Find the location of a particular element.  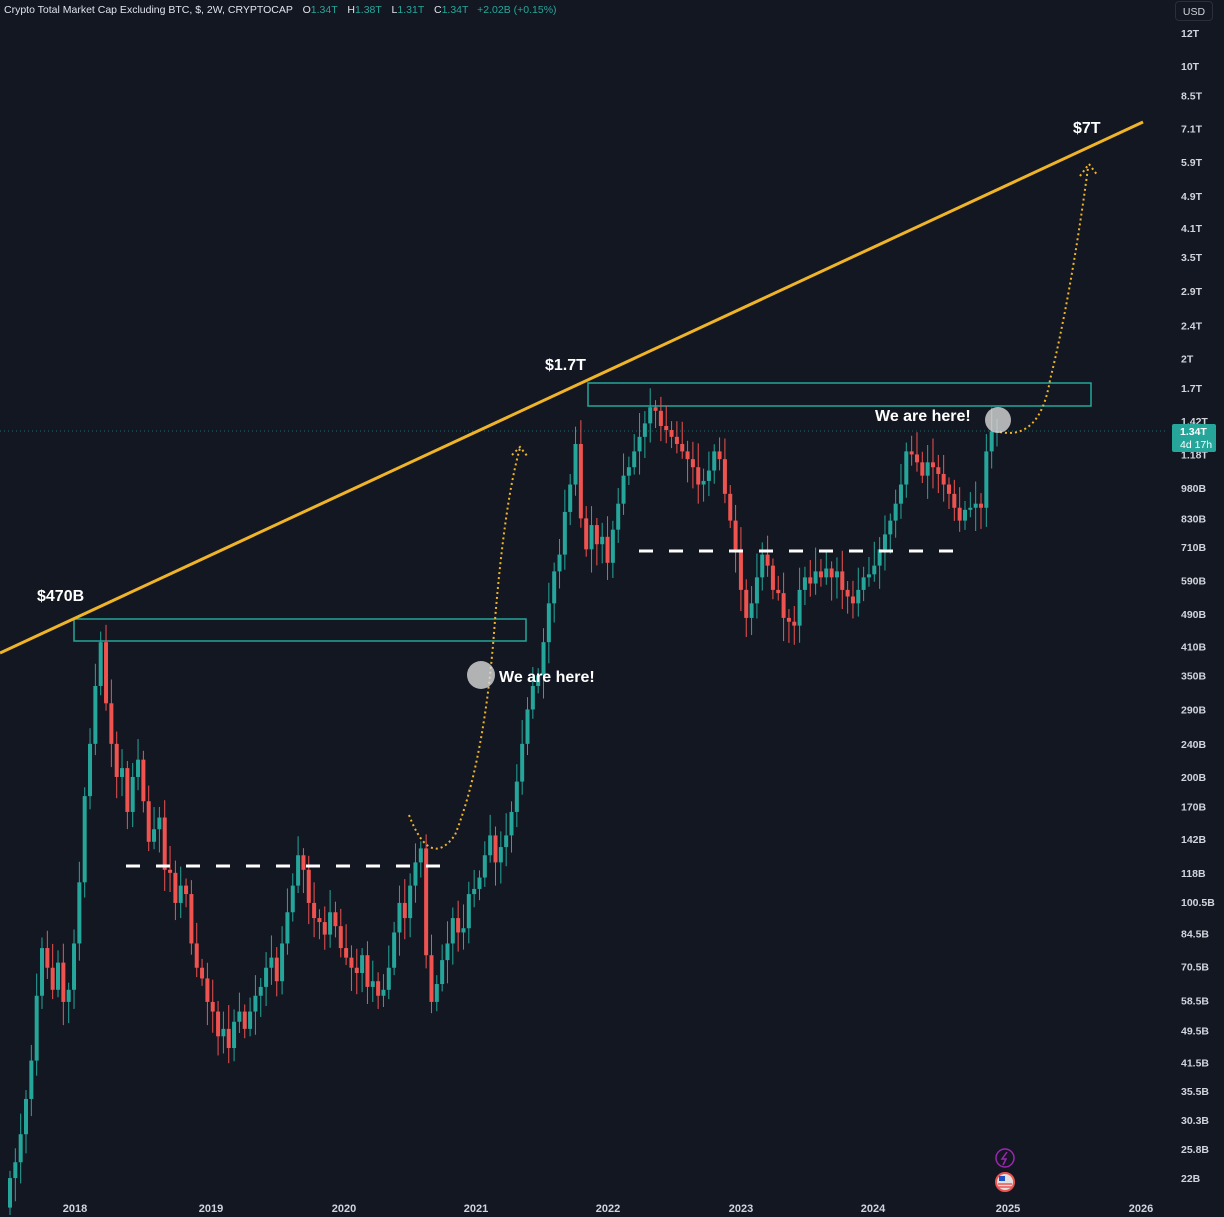

price-tick: 12T is located at coordinates (1190, 34).